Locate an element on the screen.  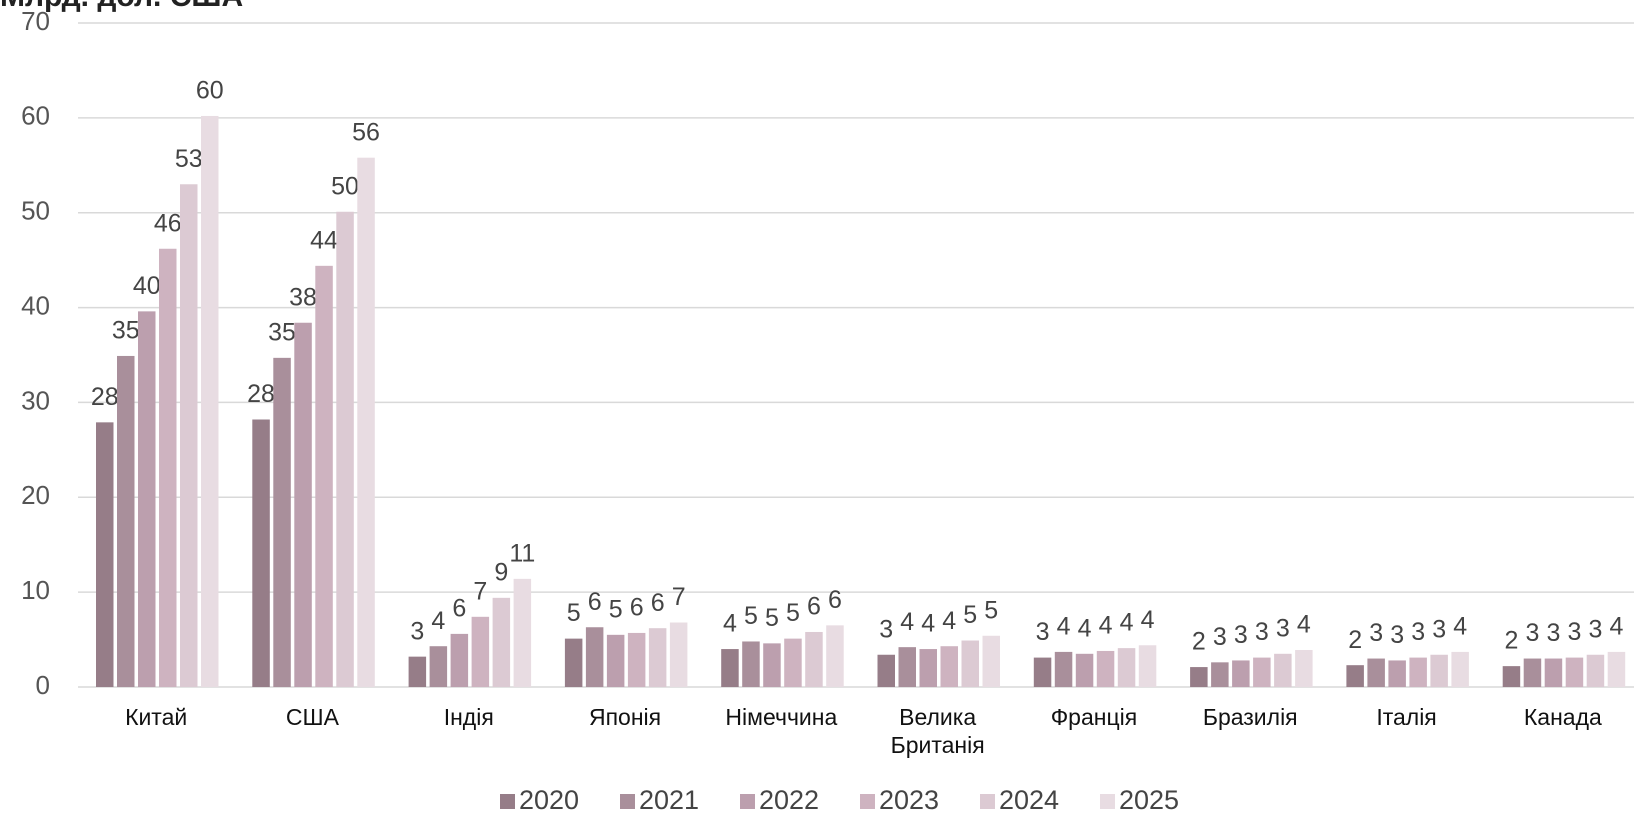
x-tick-label: Китай is located at coordinates (156, 717).